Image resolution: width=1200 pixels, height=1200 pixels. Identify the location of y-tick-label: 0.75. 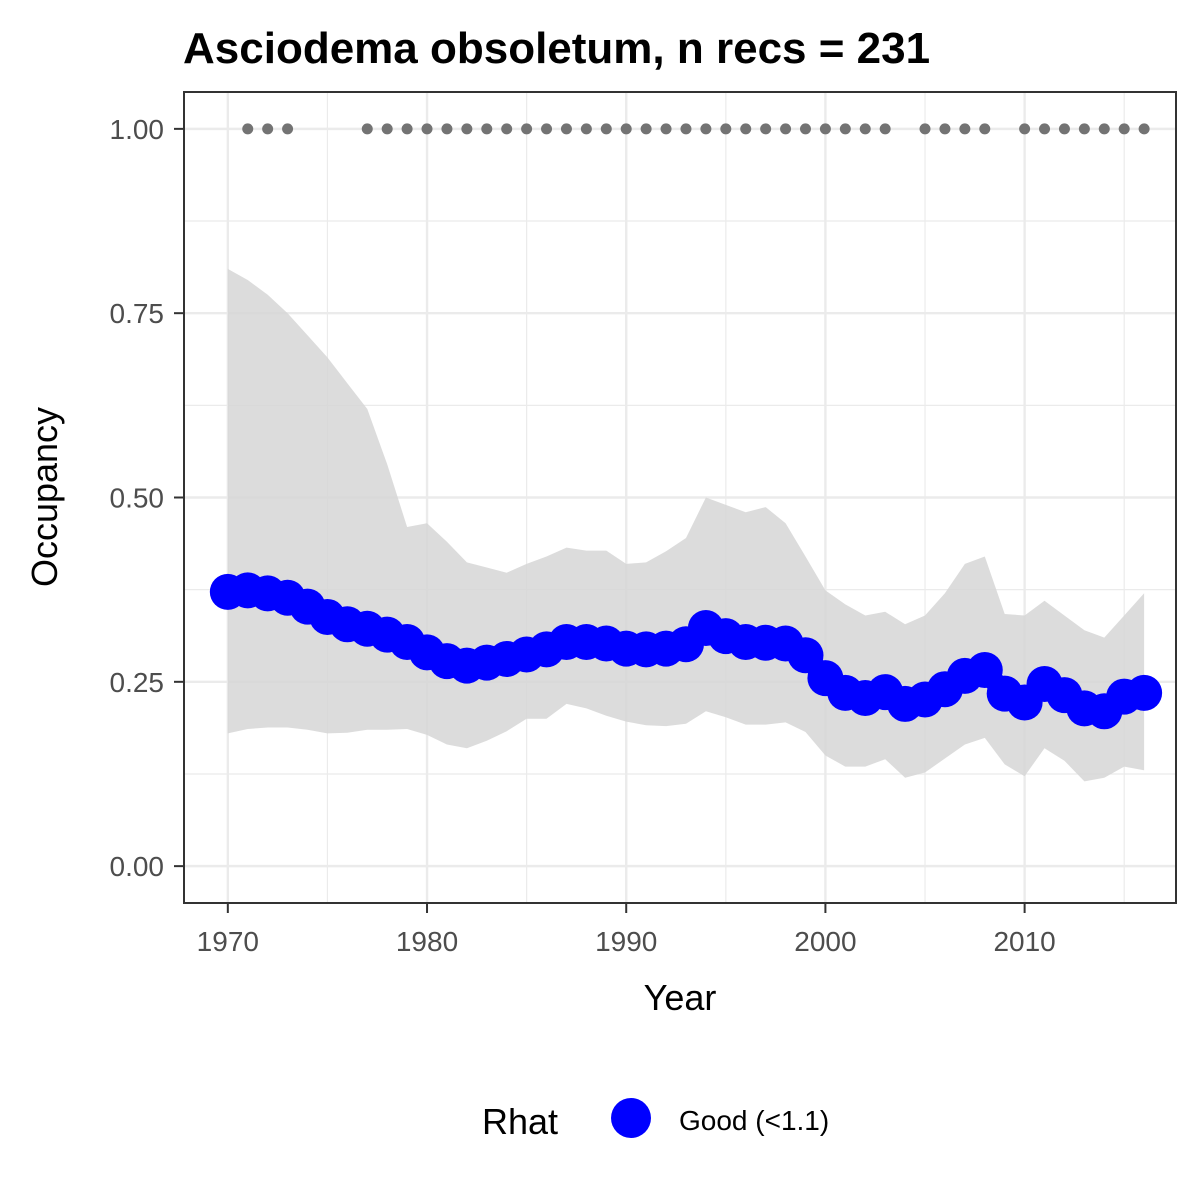
(137, 313).